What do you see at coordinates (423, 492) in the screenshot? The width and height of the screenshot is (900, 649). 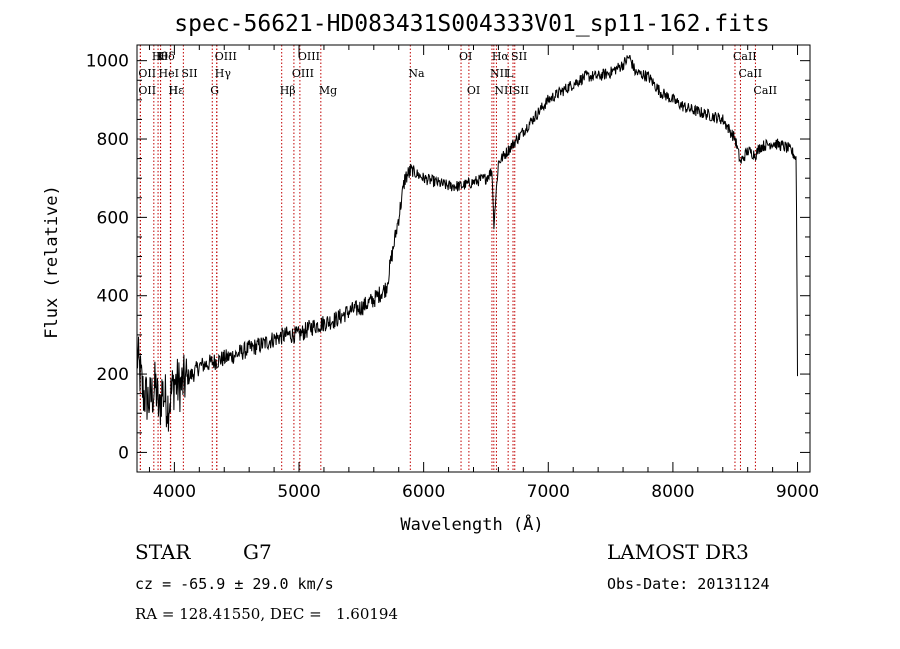 I see `x-tick-label: 6000` at bounding box center [423, 492].